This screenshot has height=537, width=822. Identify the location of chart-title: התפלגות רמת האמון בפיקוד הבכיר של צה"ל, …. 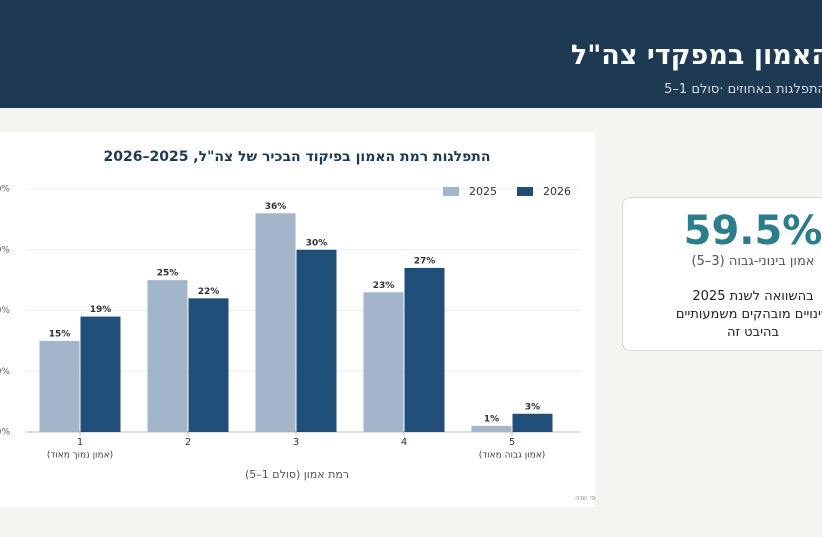
(297, 157).